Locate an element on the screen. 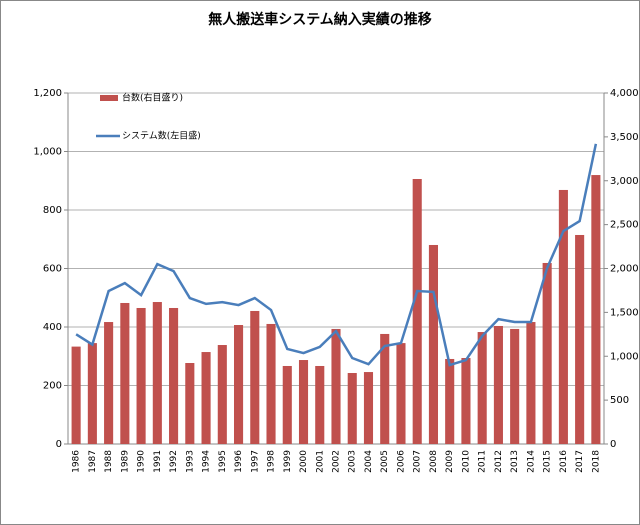 This screenshot has height=525, width=640. x-tick-label: 1986 is located at coordinates (77, 461).